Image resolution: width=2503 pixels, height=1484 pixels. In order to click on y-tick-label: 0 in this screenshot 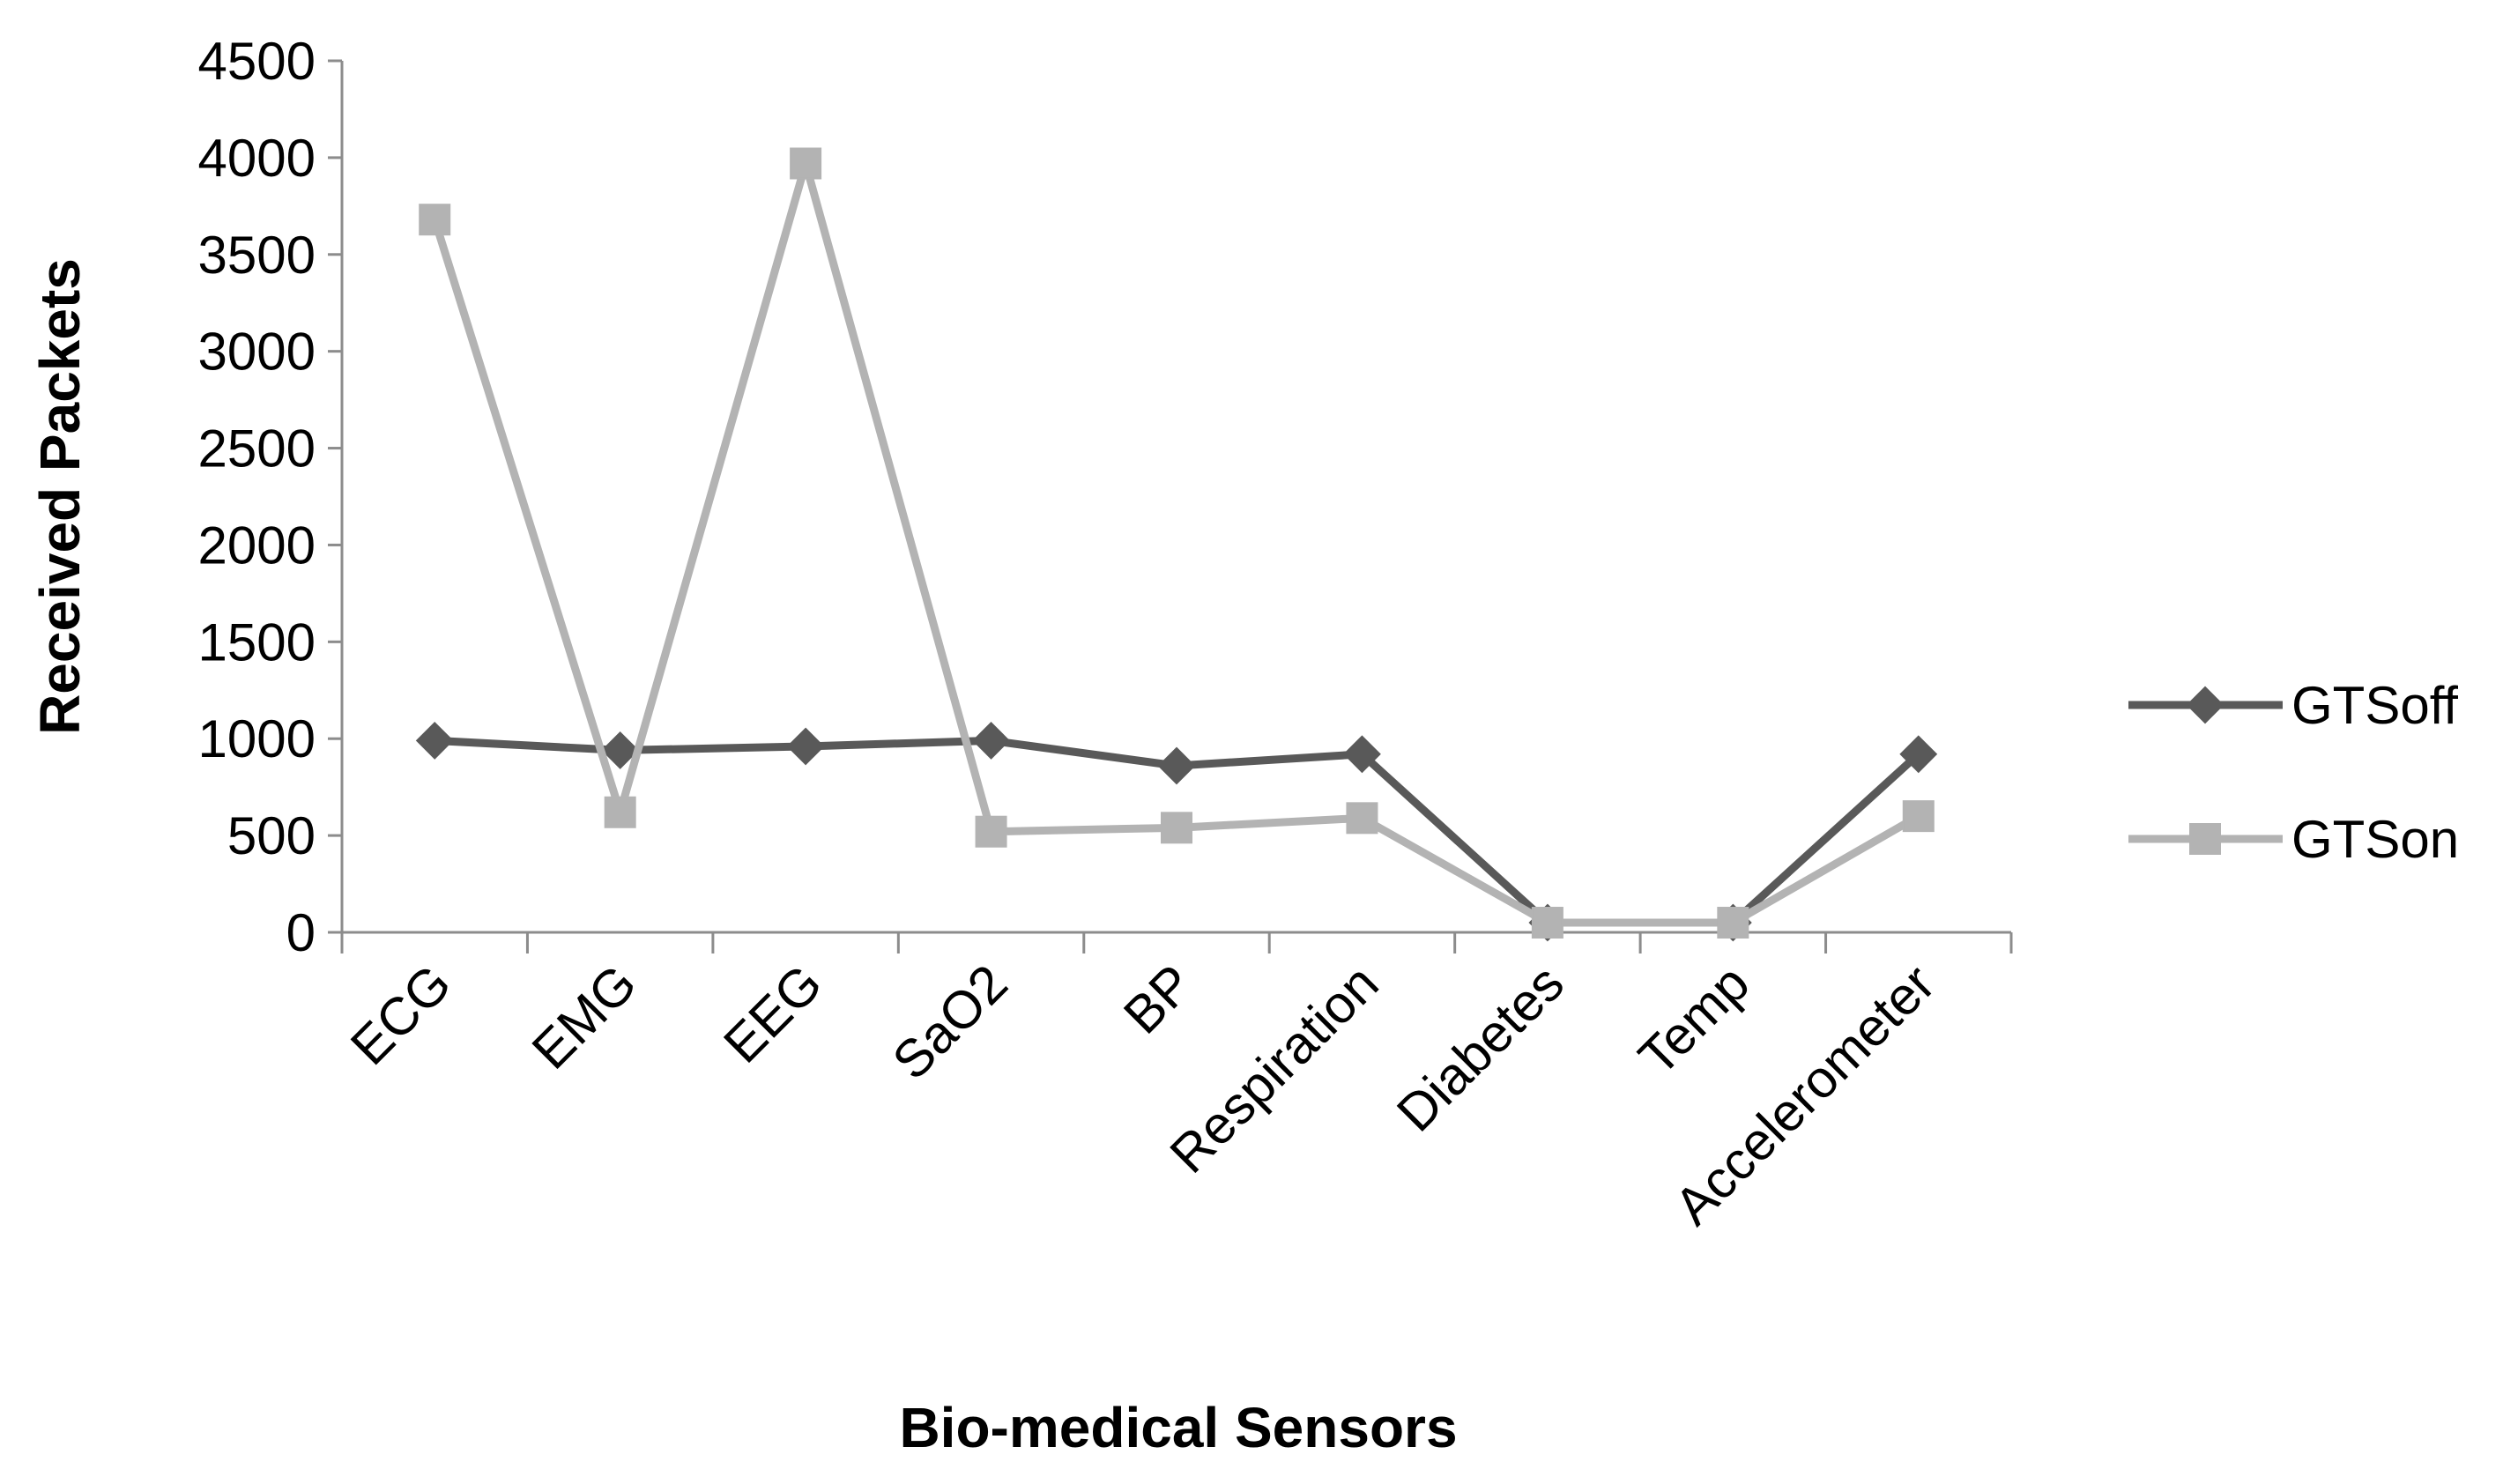, I will do `click(301, 932)`.